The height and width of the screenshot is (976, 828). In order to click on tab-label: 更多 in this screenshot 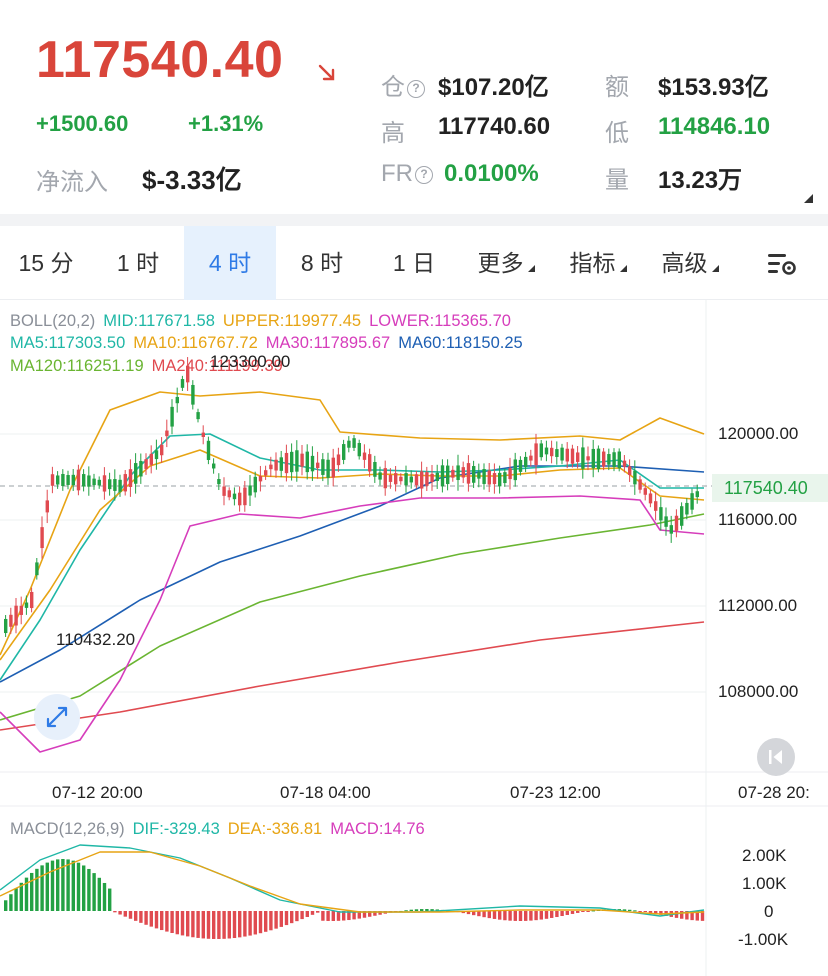, I will do `click(500, 263)`.